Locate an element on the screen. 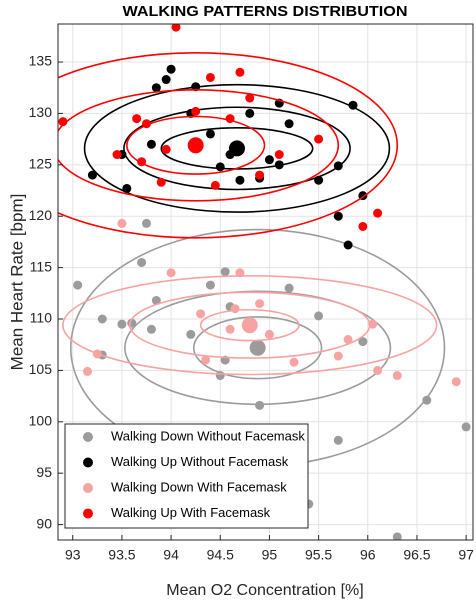 Image resolution: width=476 pixels, height=606 pixels. legend-label: Walking Down With Facemask is located at coordinates (199, 486).